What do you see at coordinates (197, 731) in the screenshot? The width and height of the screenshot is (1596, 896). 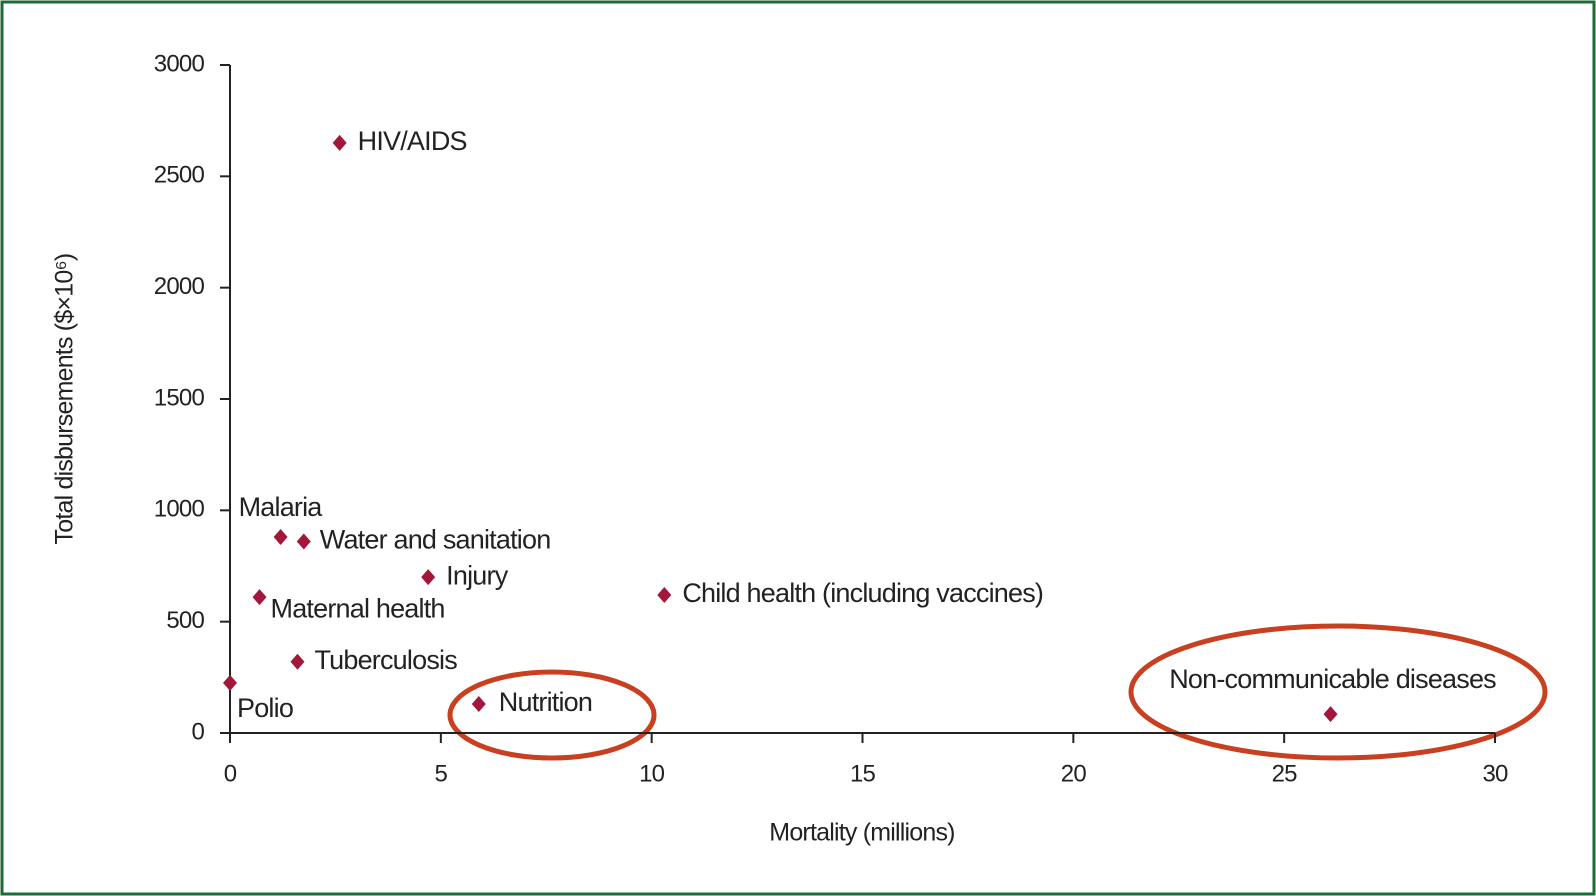 I see `y-tick-label: 0` at bounding box center [197, 731].